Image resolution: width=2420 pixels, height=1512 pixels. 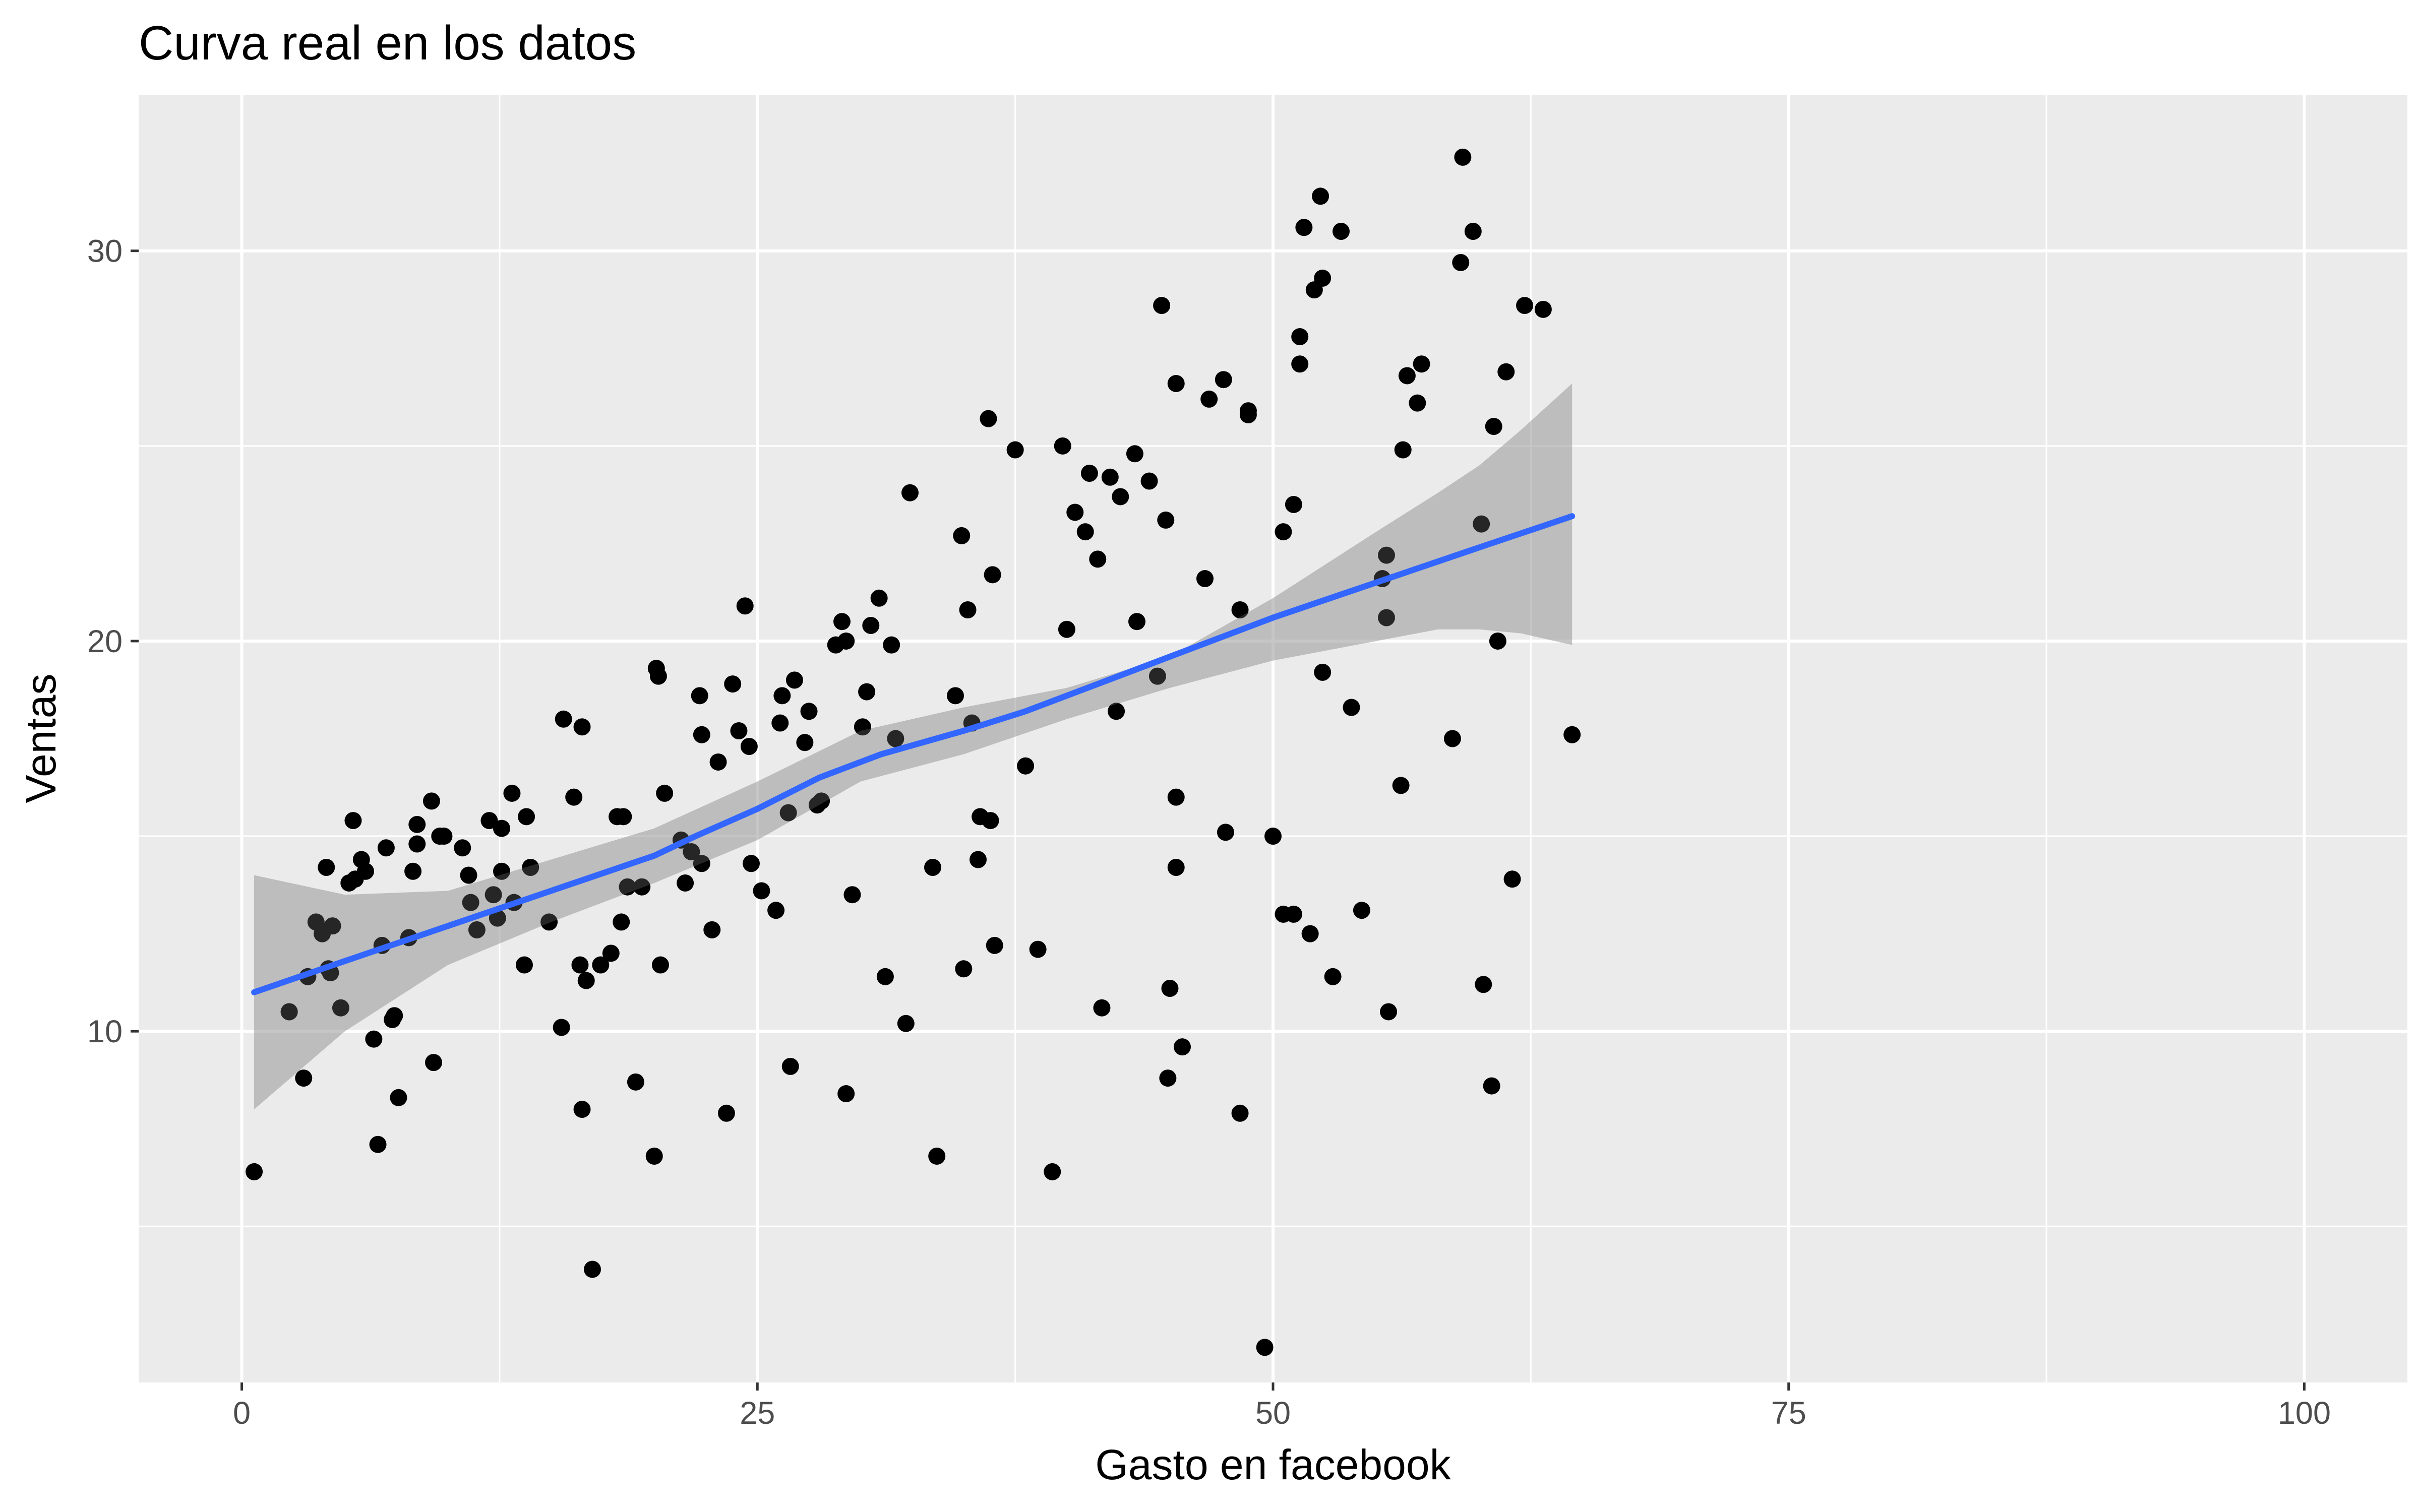 I want to click on x-tick-label: 0, so click(x=242, y=1413).